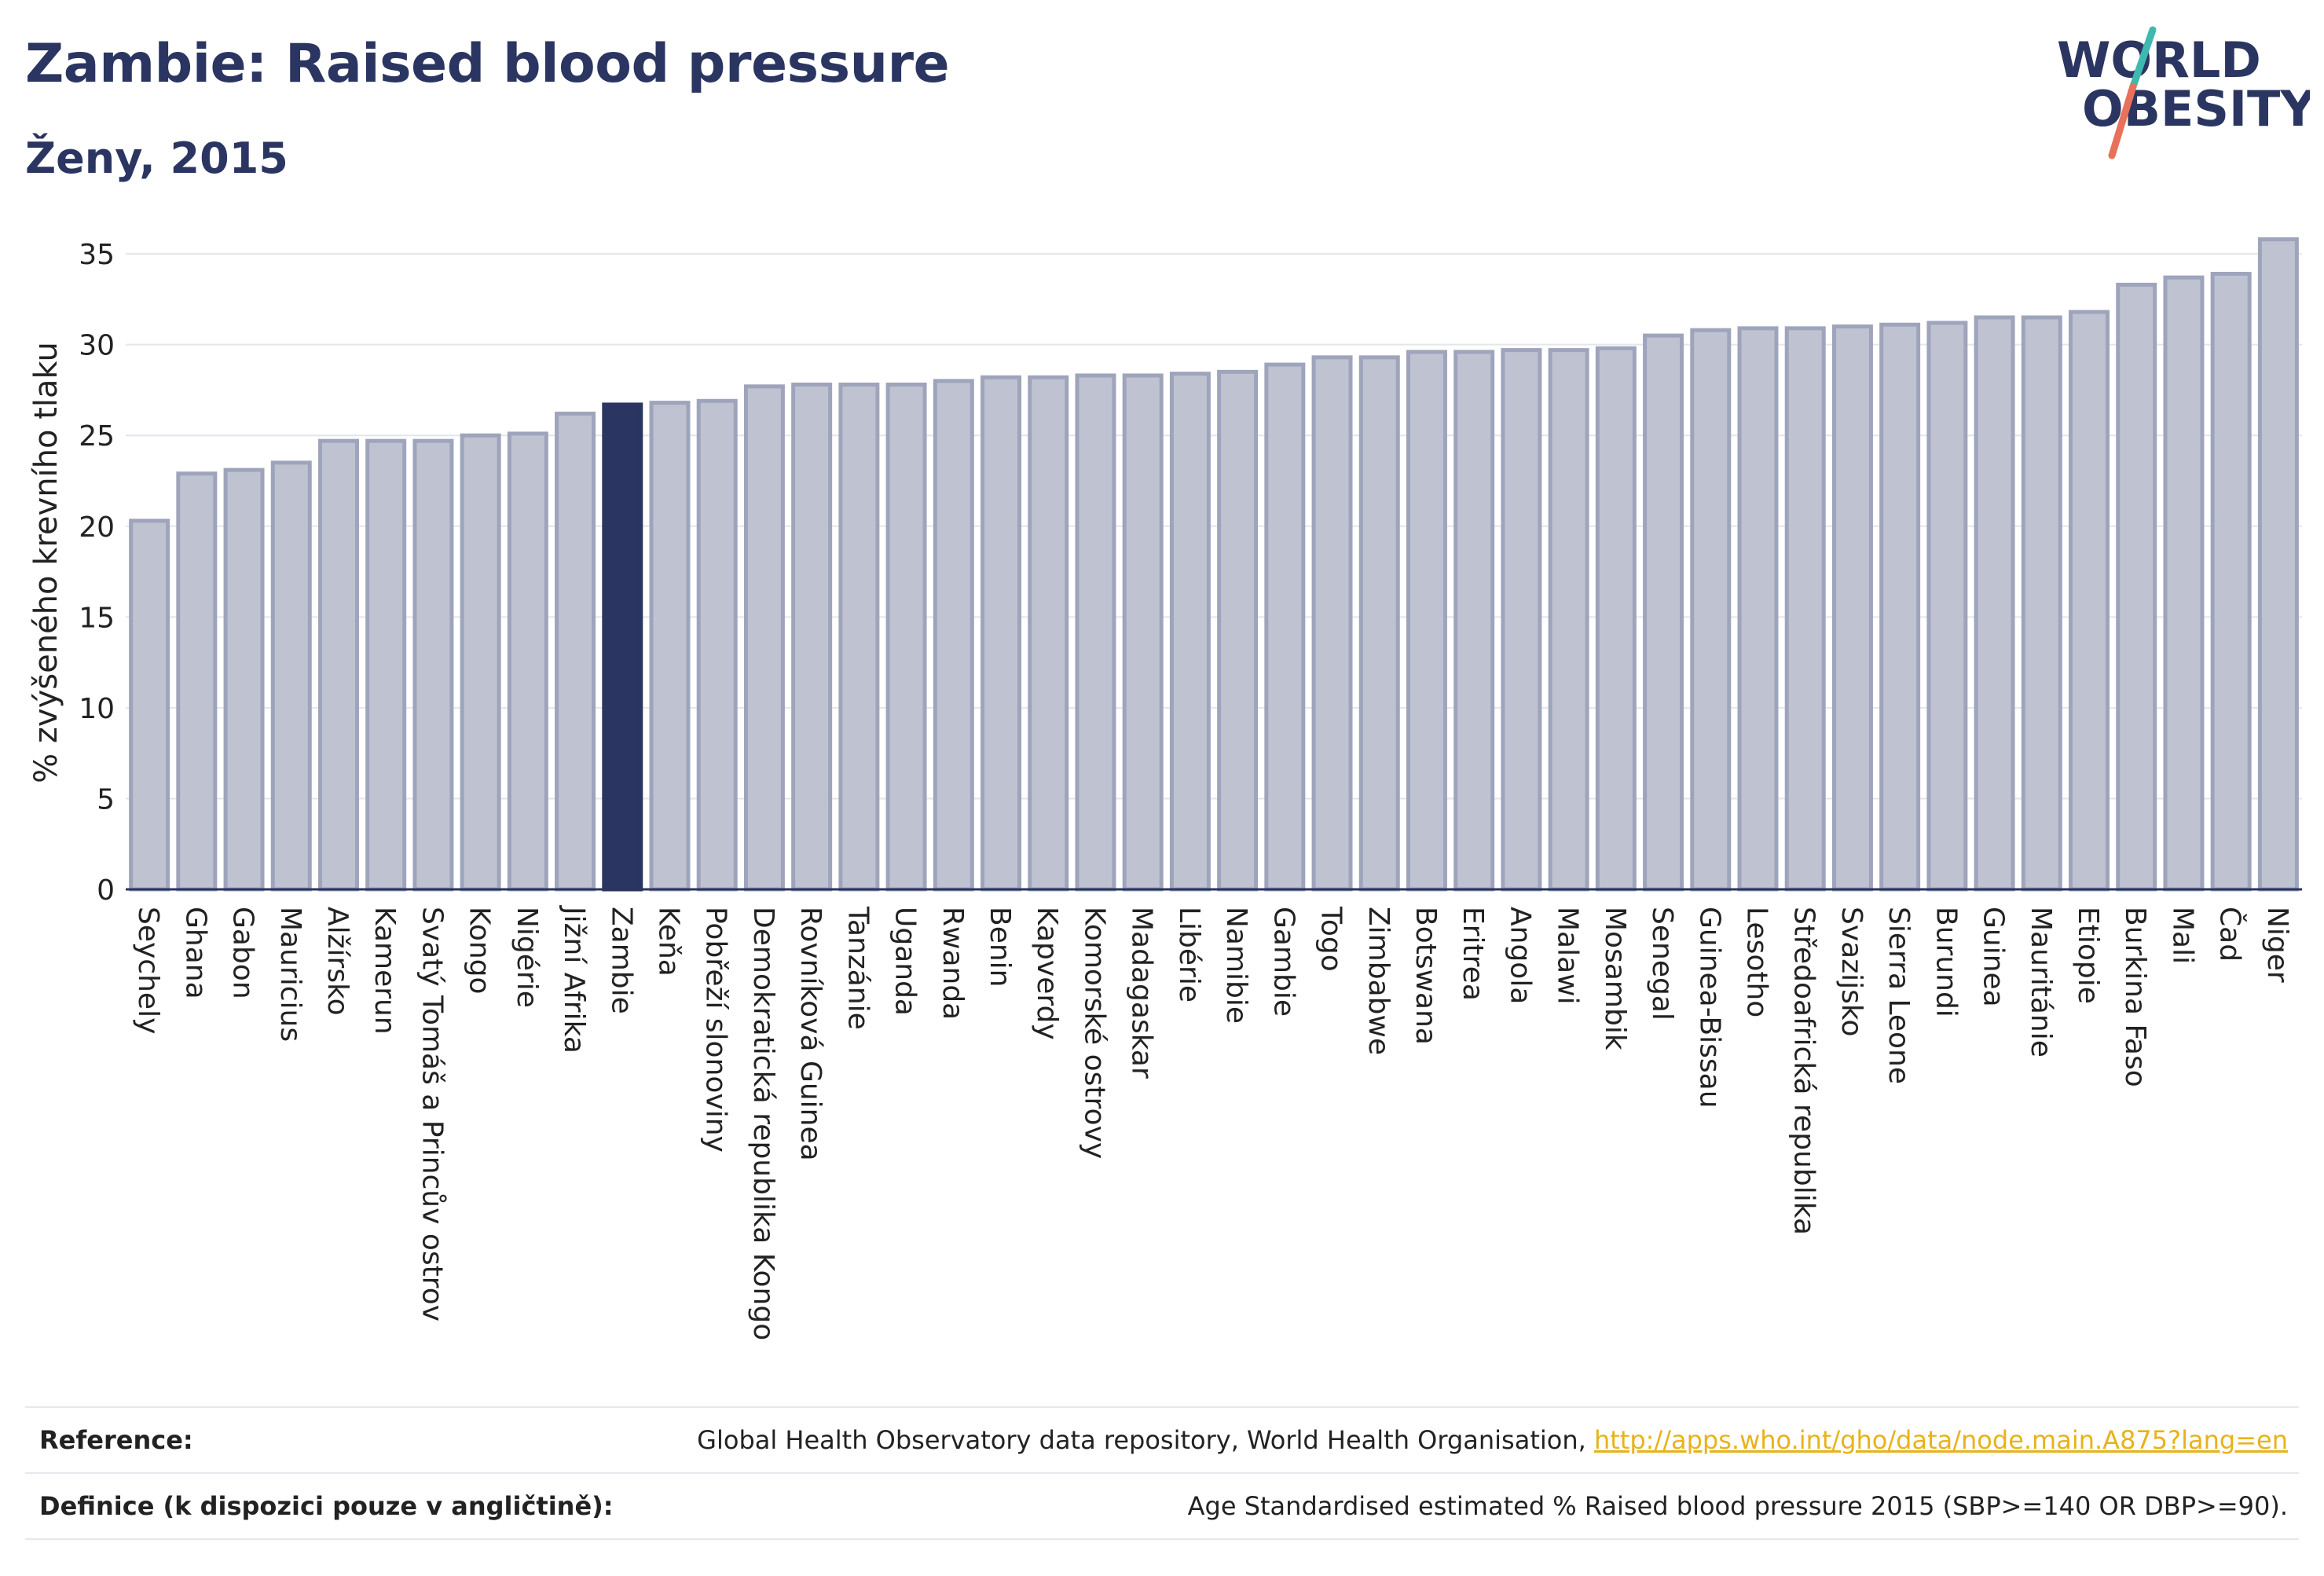 This screenshot has width=2324, height=1576. What do you see at coordinates (97, 709) in the screenshot?
I see `y-tick-label: 10` at bounding box center [97, 709].